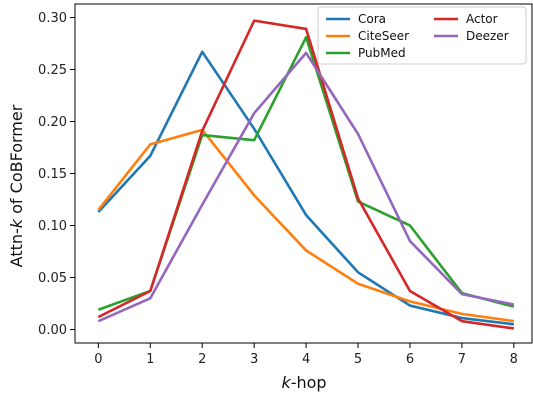 The width and height of the screenshot is (533, 395). I want to click on y-axis: 0.00 0.05 0.10 0.15 0.20 0.25 0.30, so click(56, 174).